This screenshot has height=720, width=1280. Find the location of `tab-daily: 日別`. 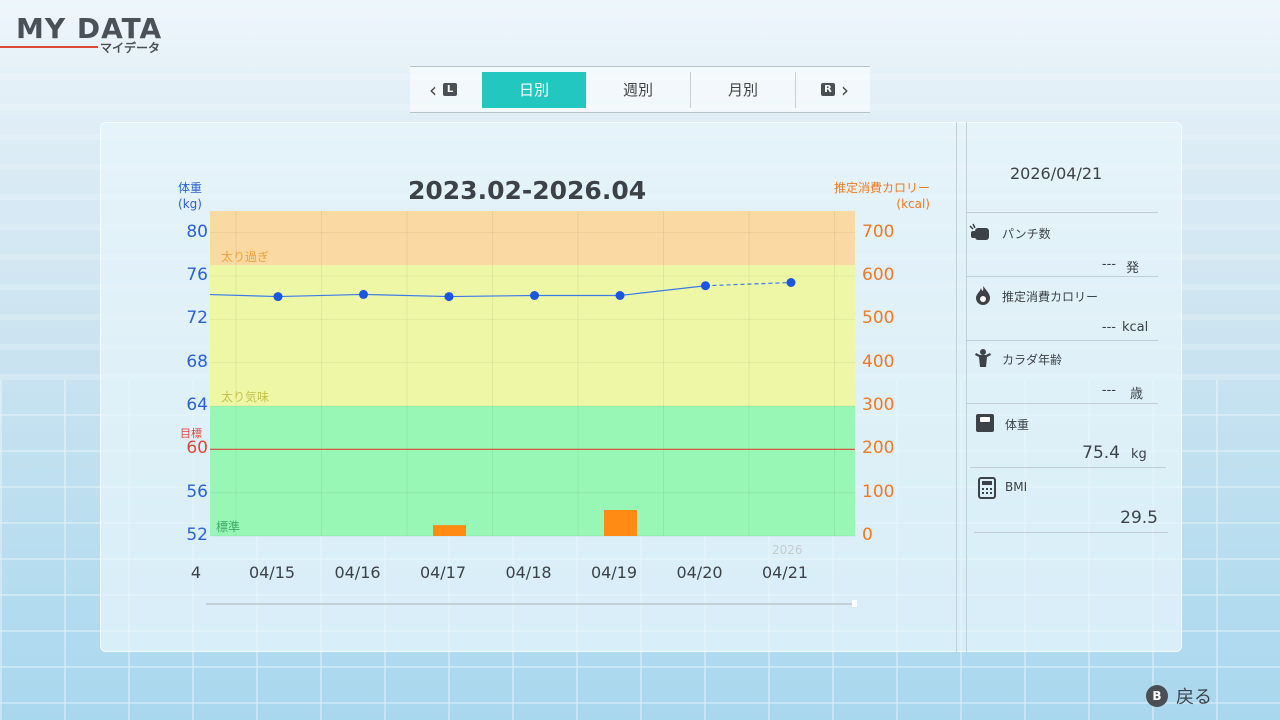

tab-daily: 日別 is located at coordinates (534, 89).